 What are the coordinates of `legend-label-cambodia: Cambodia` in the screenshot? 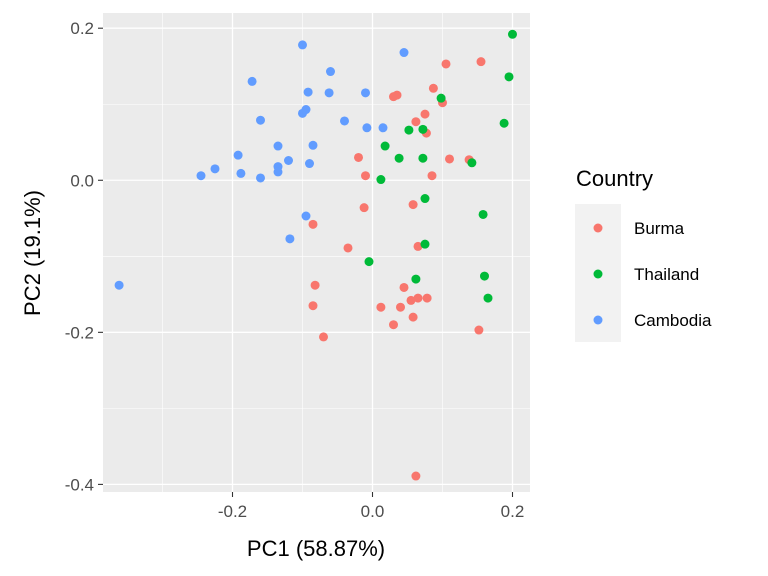 It's located at (673, 320).